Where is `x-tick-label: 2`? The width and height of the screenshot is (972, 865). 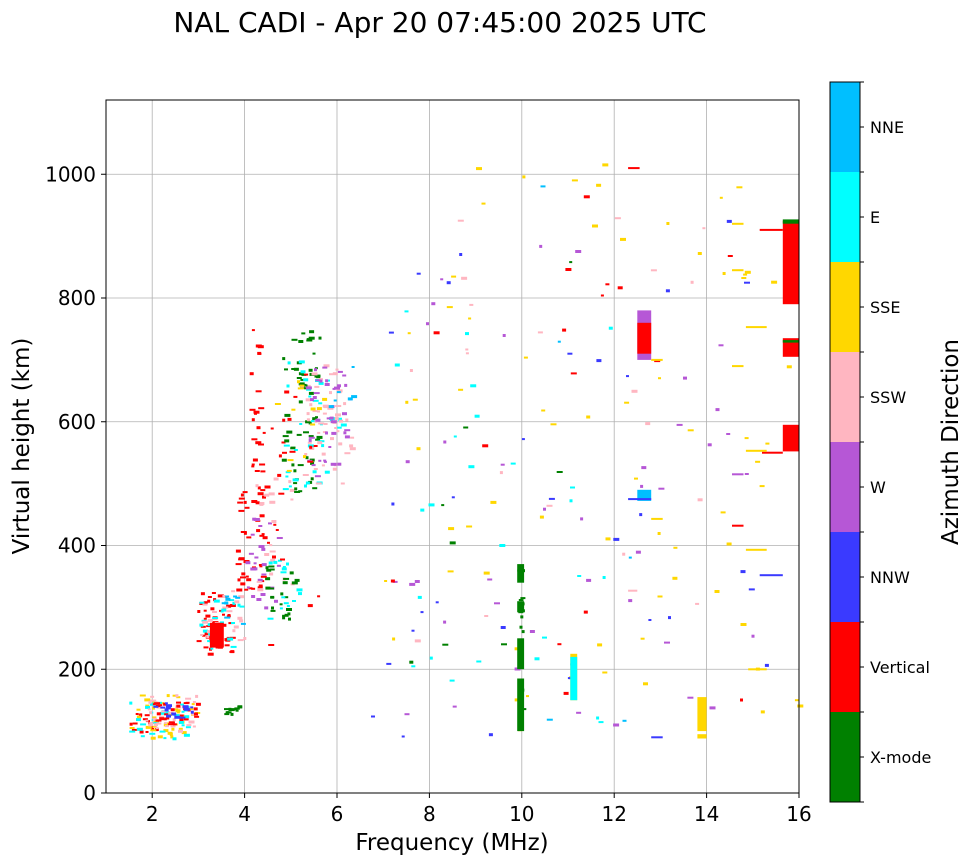 x-tick-label: 2 is located at coordinates (152, 814).